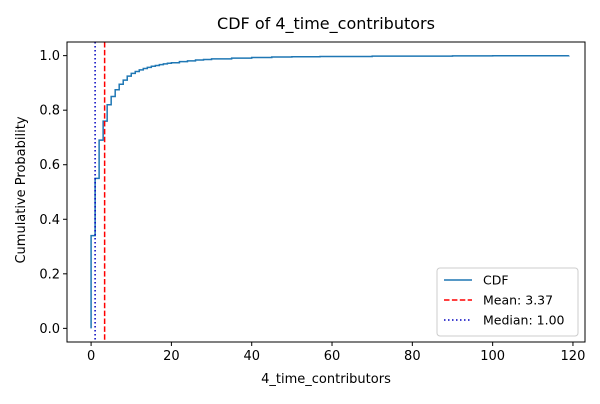 The width and height of the screenshot is (600, 404). I want to click on x-tick-label: 120, so click(573, 356).